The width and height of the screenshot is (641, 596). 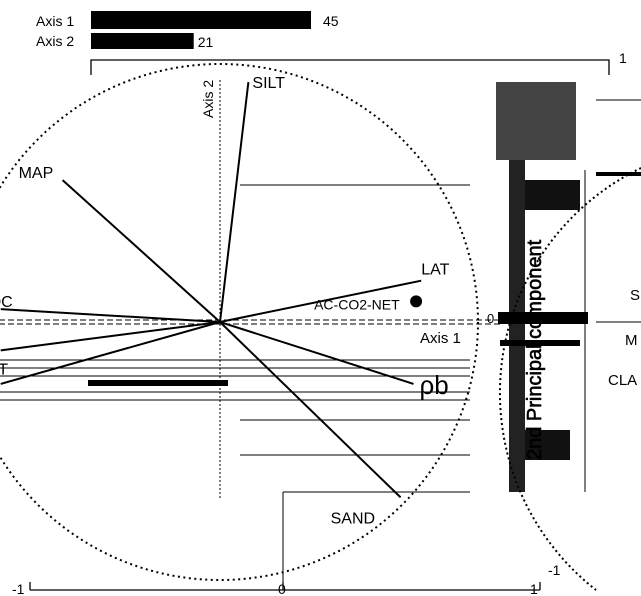 What do you see at coordinates (187, 30) in the screenshot?
I see `eigenvalue-bars: Axis 1 45 Axis 2 21` at bounding box center [187, 30].